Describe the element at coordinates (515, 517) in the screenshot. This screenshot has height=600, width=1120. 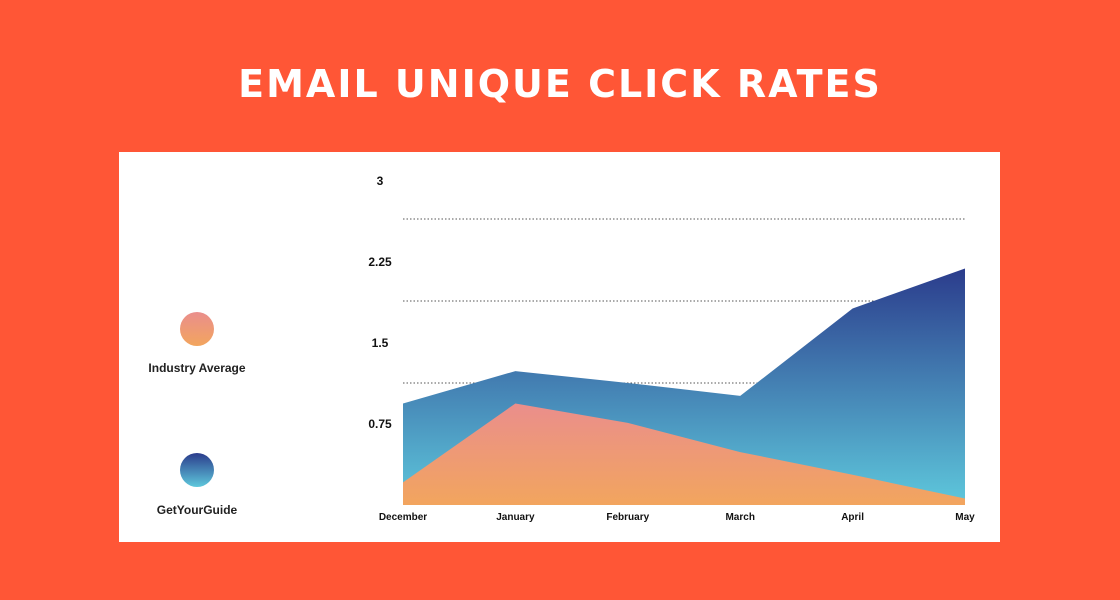
I see `x-tick-label: January` at that location.